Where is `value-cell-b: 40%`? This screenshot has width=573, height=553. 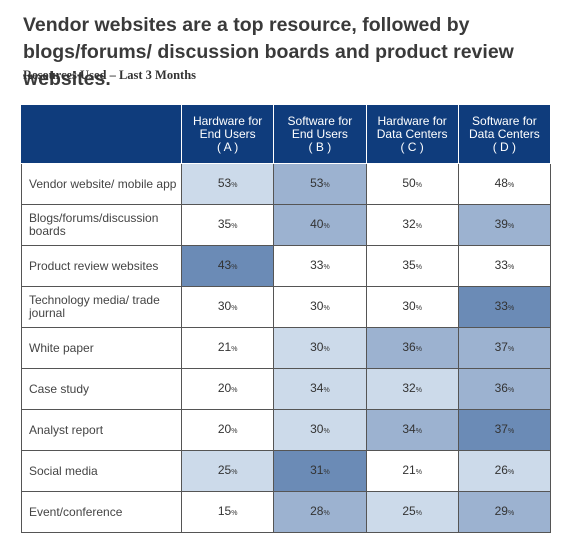 value-cell-b: 40% is located at coordinates (320, 225).